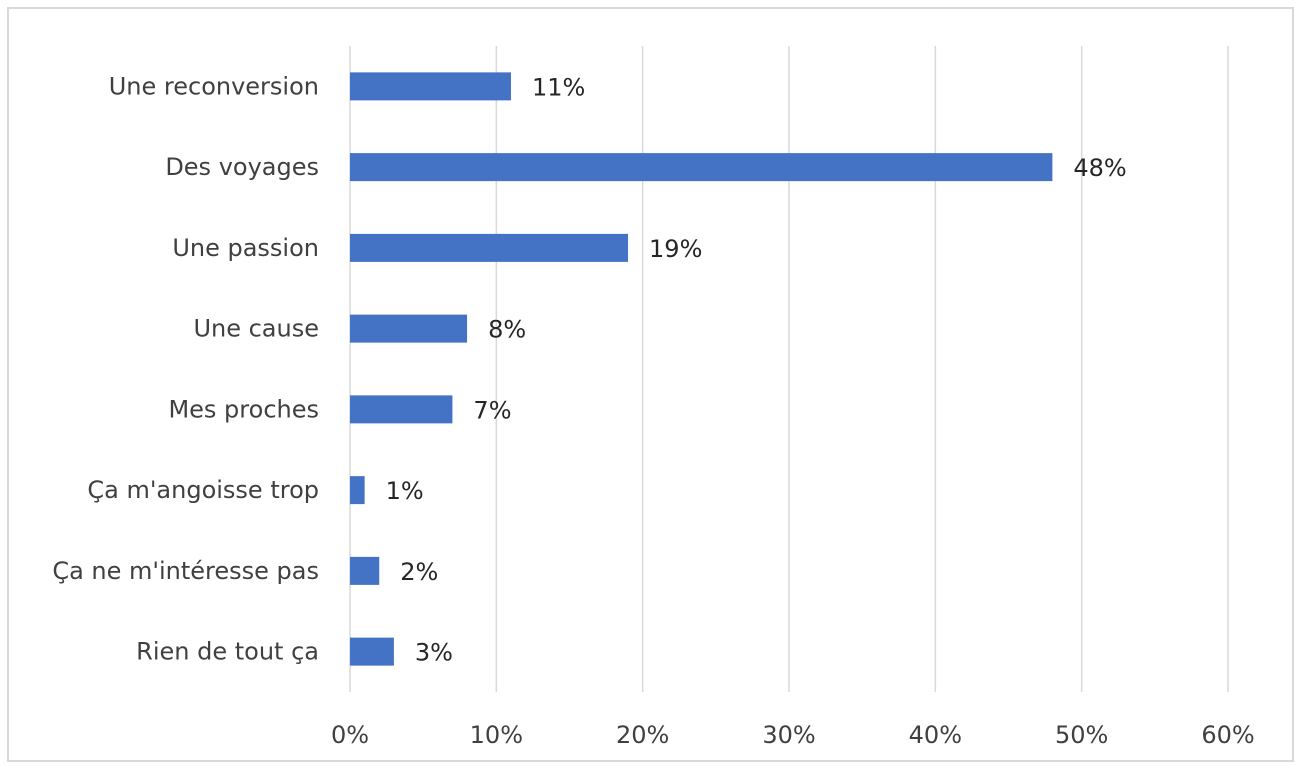 The height and width of the screenshot is (769, 1301). What do you see at coordinates (245, 248) in the screenshot?
I see `category-label: Une passion` at bounding box center [245, 248].